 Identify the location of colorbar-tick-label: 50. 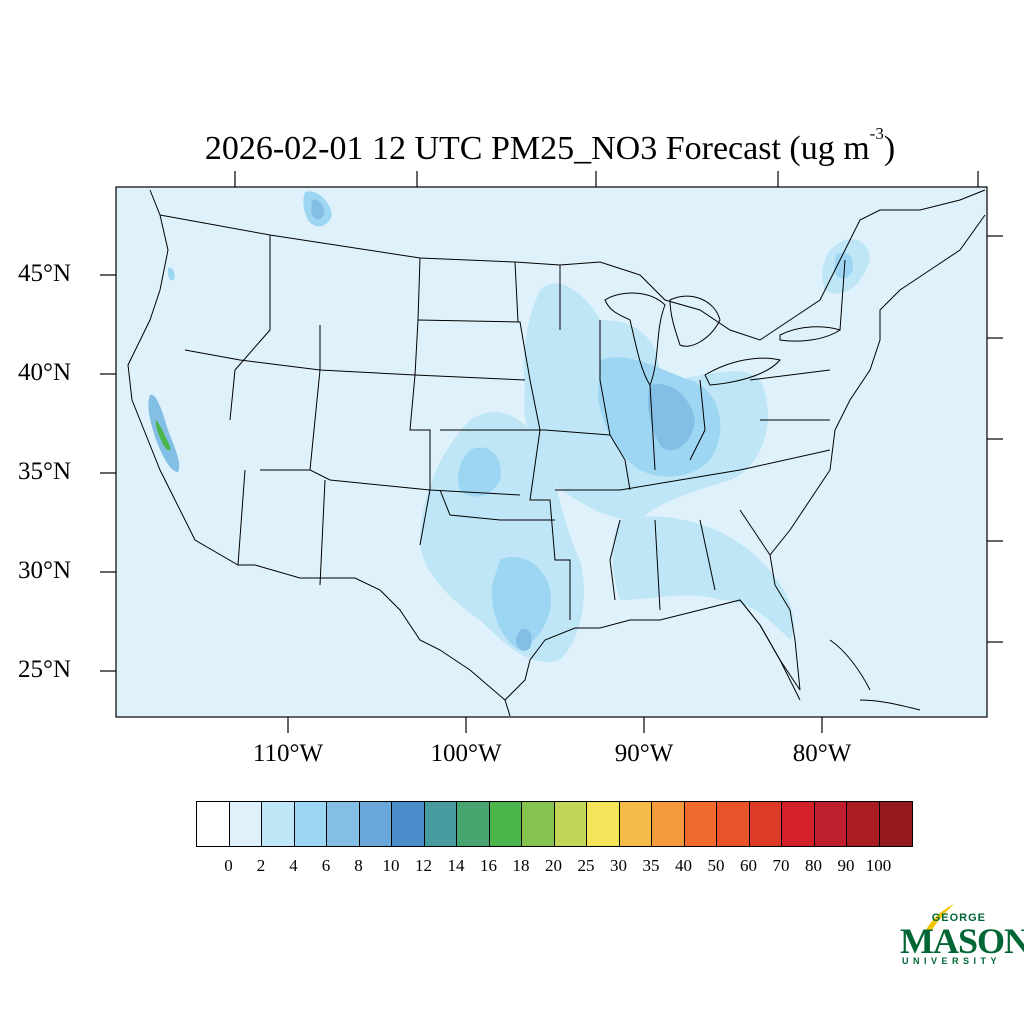
(716, 865).